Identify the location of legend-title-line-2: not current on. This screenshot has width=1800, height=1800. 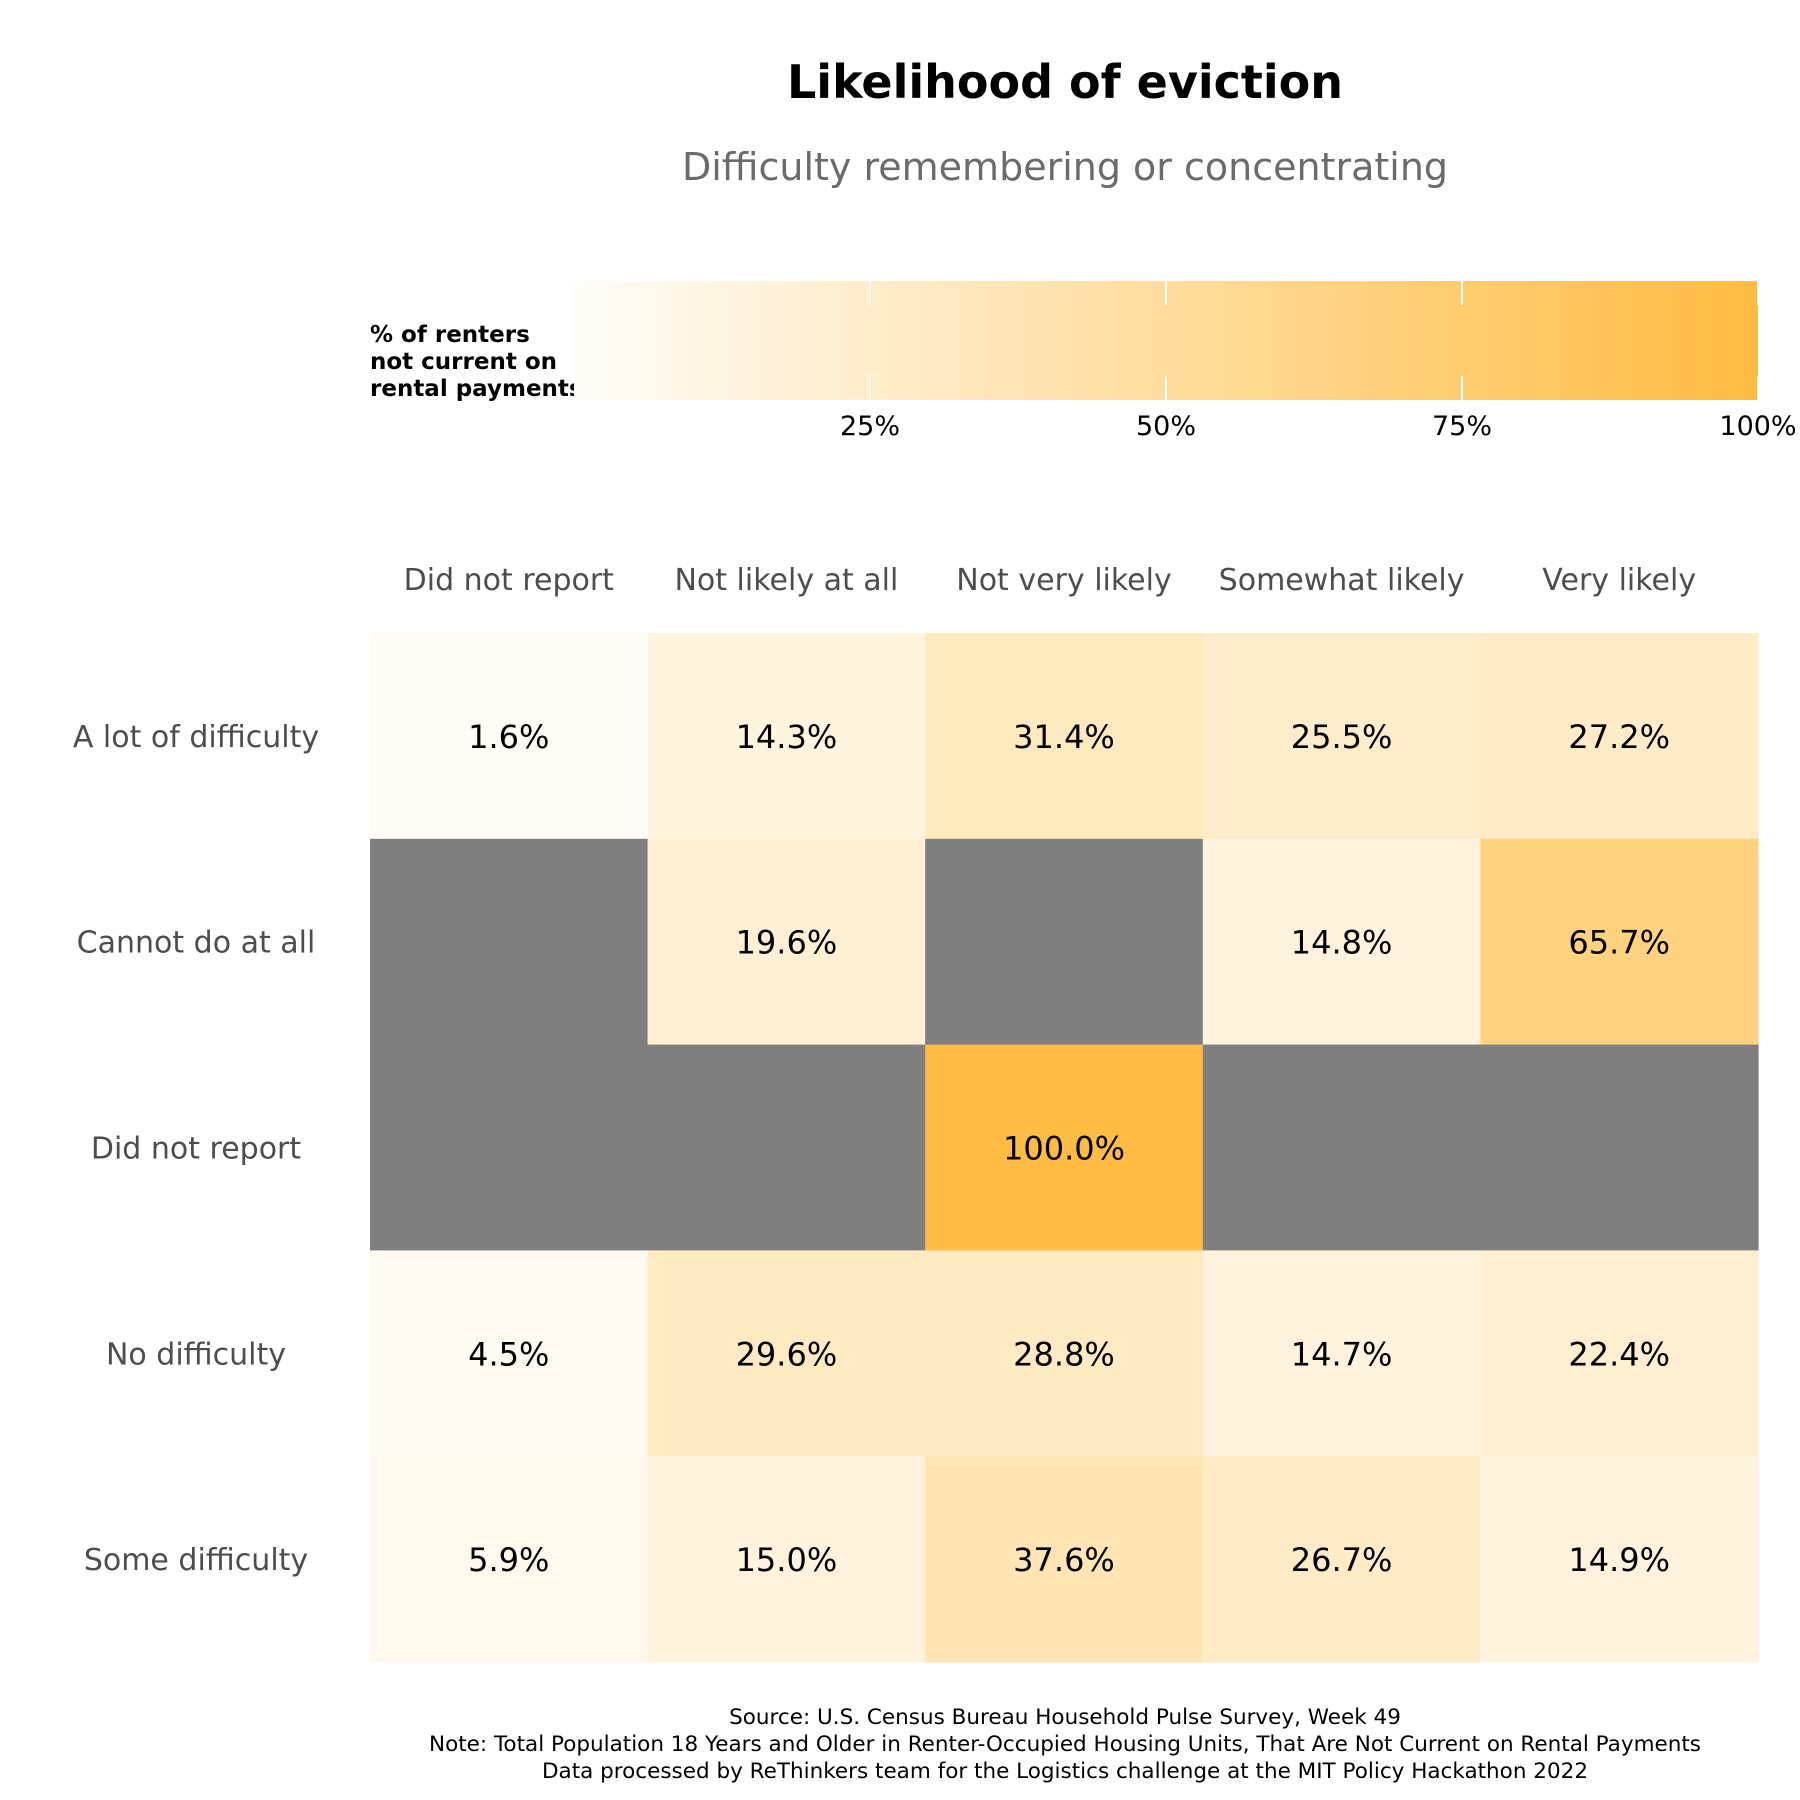
(463, 362).